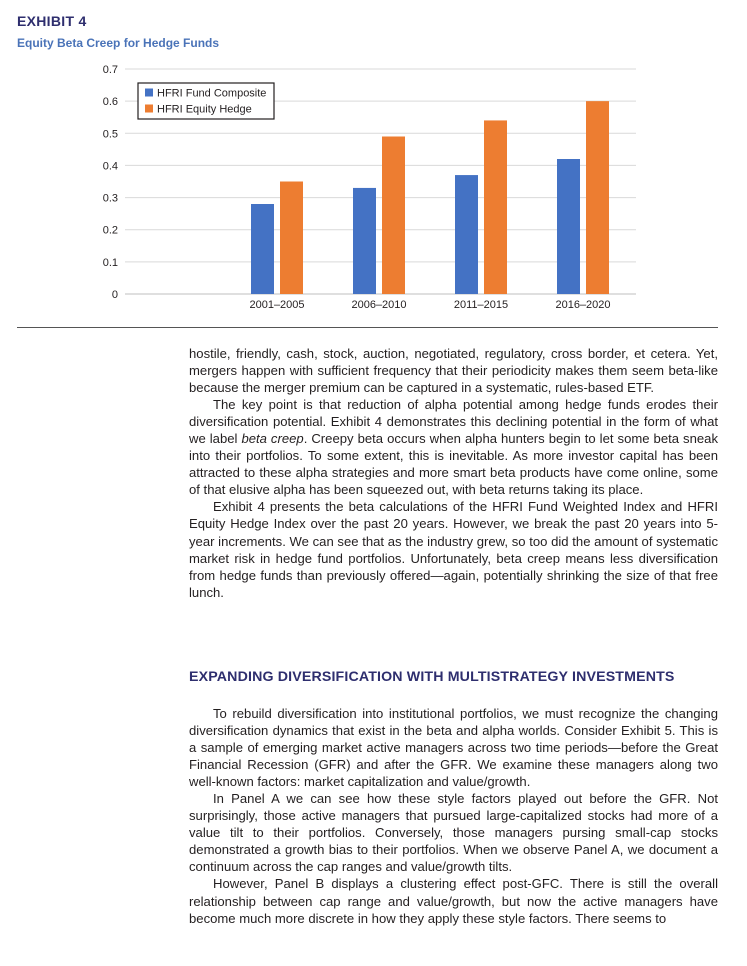 The image size is (747, 966). What do you see at coordinates (582, 305) in the screenshot?
I see `x-tick-label: 2016–2020` at bounding box center [582, 305].